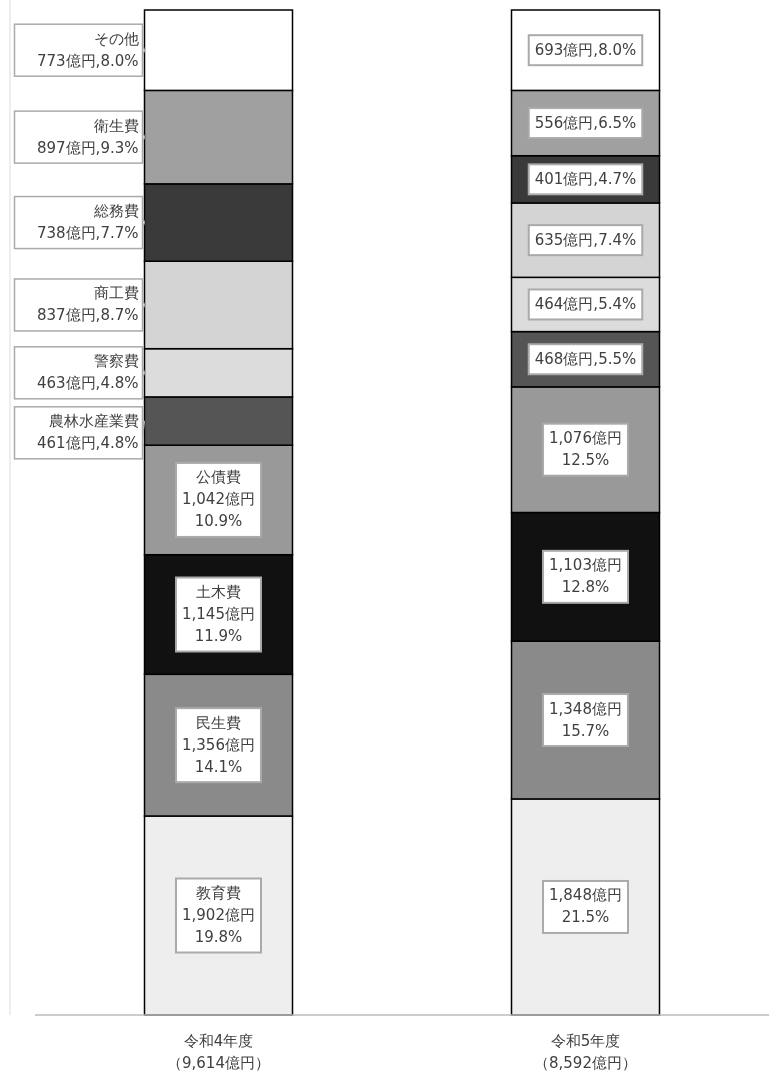  I want to click on series-label: その他, so click(116, 38).